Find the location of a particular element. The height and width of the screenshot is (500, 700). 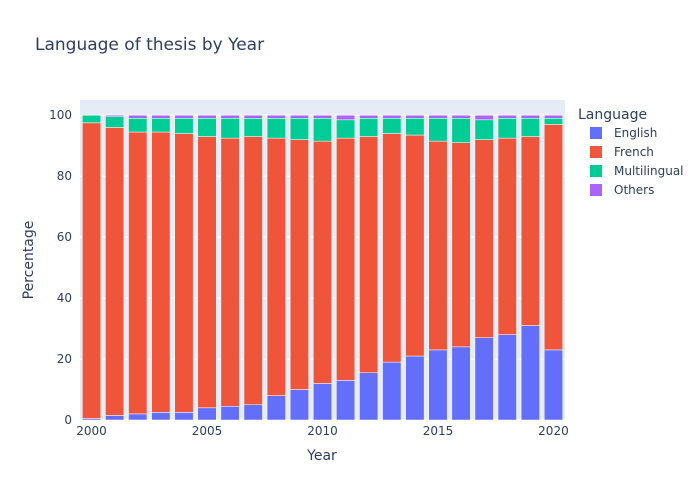

legend: Language English French Multilingual Others is located at coordinates (631, 152).